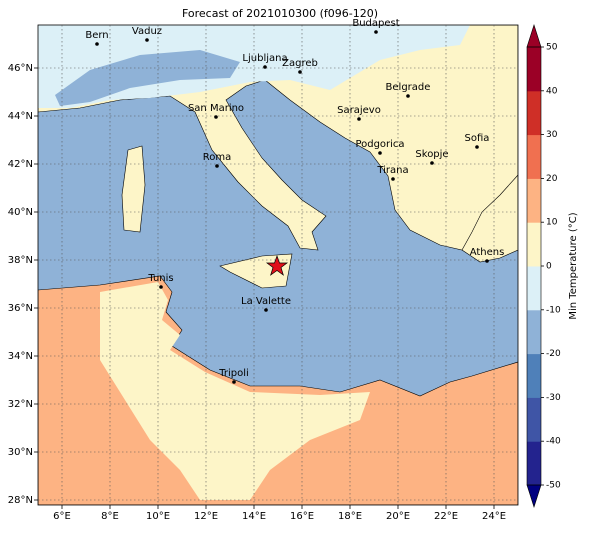 The width and height of the screenshot is (592, 533). I want to click on lat-tick-label: 32°N, so click(20, 404).